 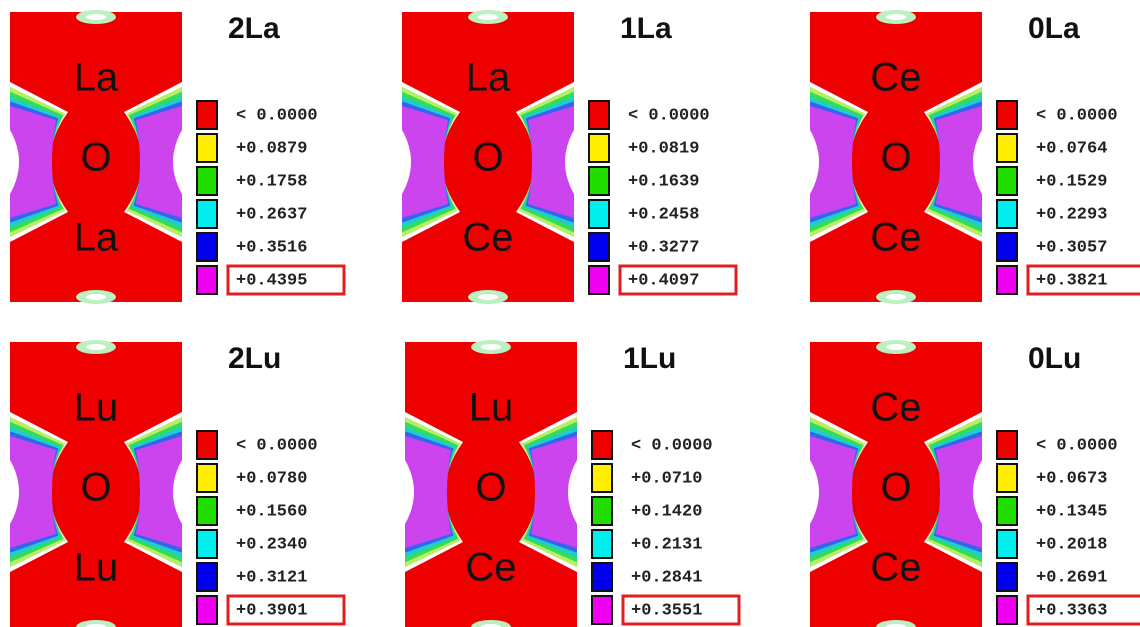 I want to click on panel-title: 2Lu, so click(x=254, y=358).